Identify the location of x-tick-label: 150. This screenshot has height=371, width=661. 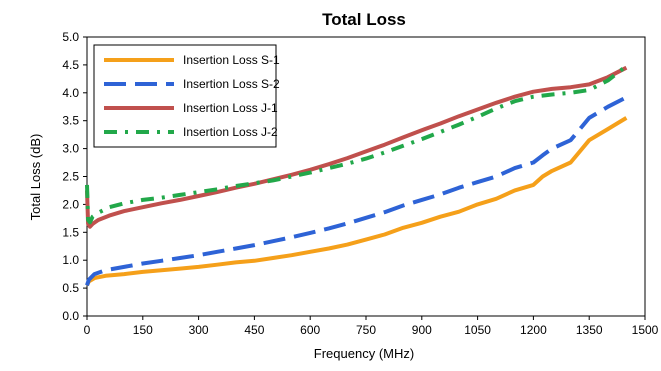
(143, 330).